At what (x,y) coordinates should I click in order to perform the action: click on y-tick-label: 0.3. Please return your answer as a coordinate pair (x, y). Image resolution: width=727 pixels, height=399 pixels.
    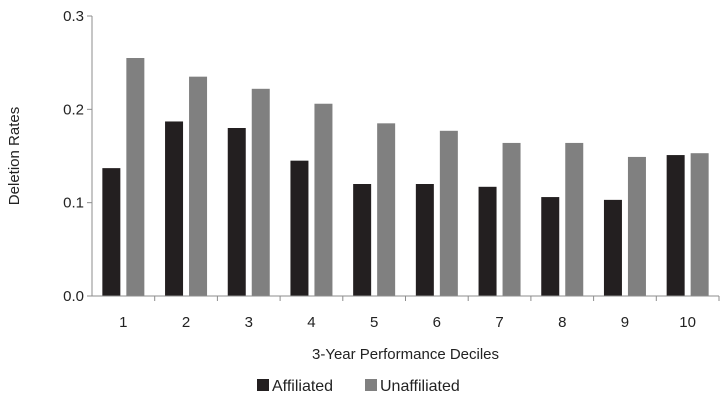
    Looking at the image, I should click on (73, 16).